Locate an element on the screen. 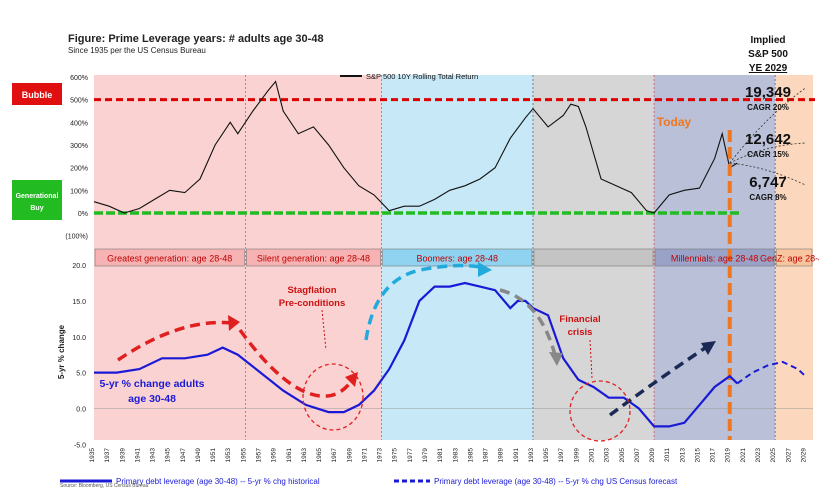  implied-sp500-title: S&P 500 is located at coordinates (768, 54).